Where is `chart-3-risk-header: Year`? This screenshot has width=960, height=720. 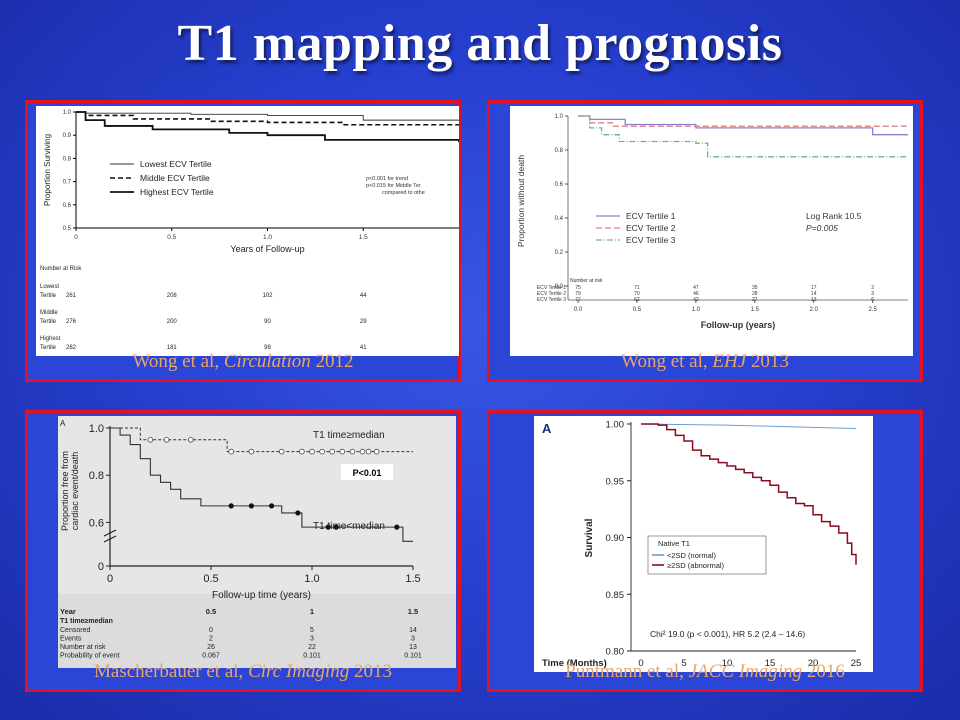
chart-3-risk-header: Year is located at coordinates (68, 611).